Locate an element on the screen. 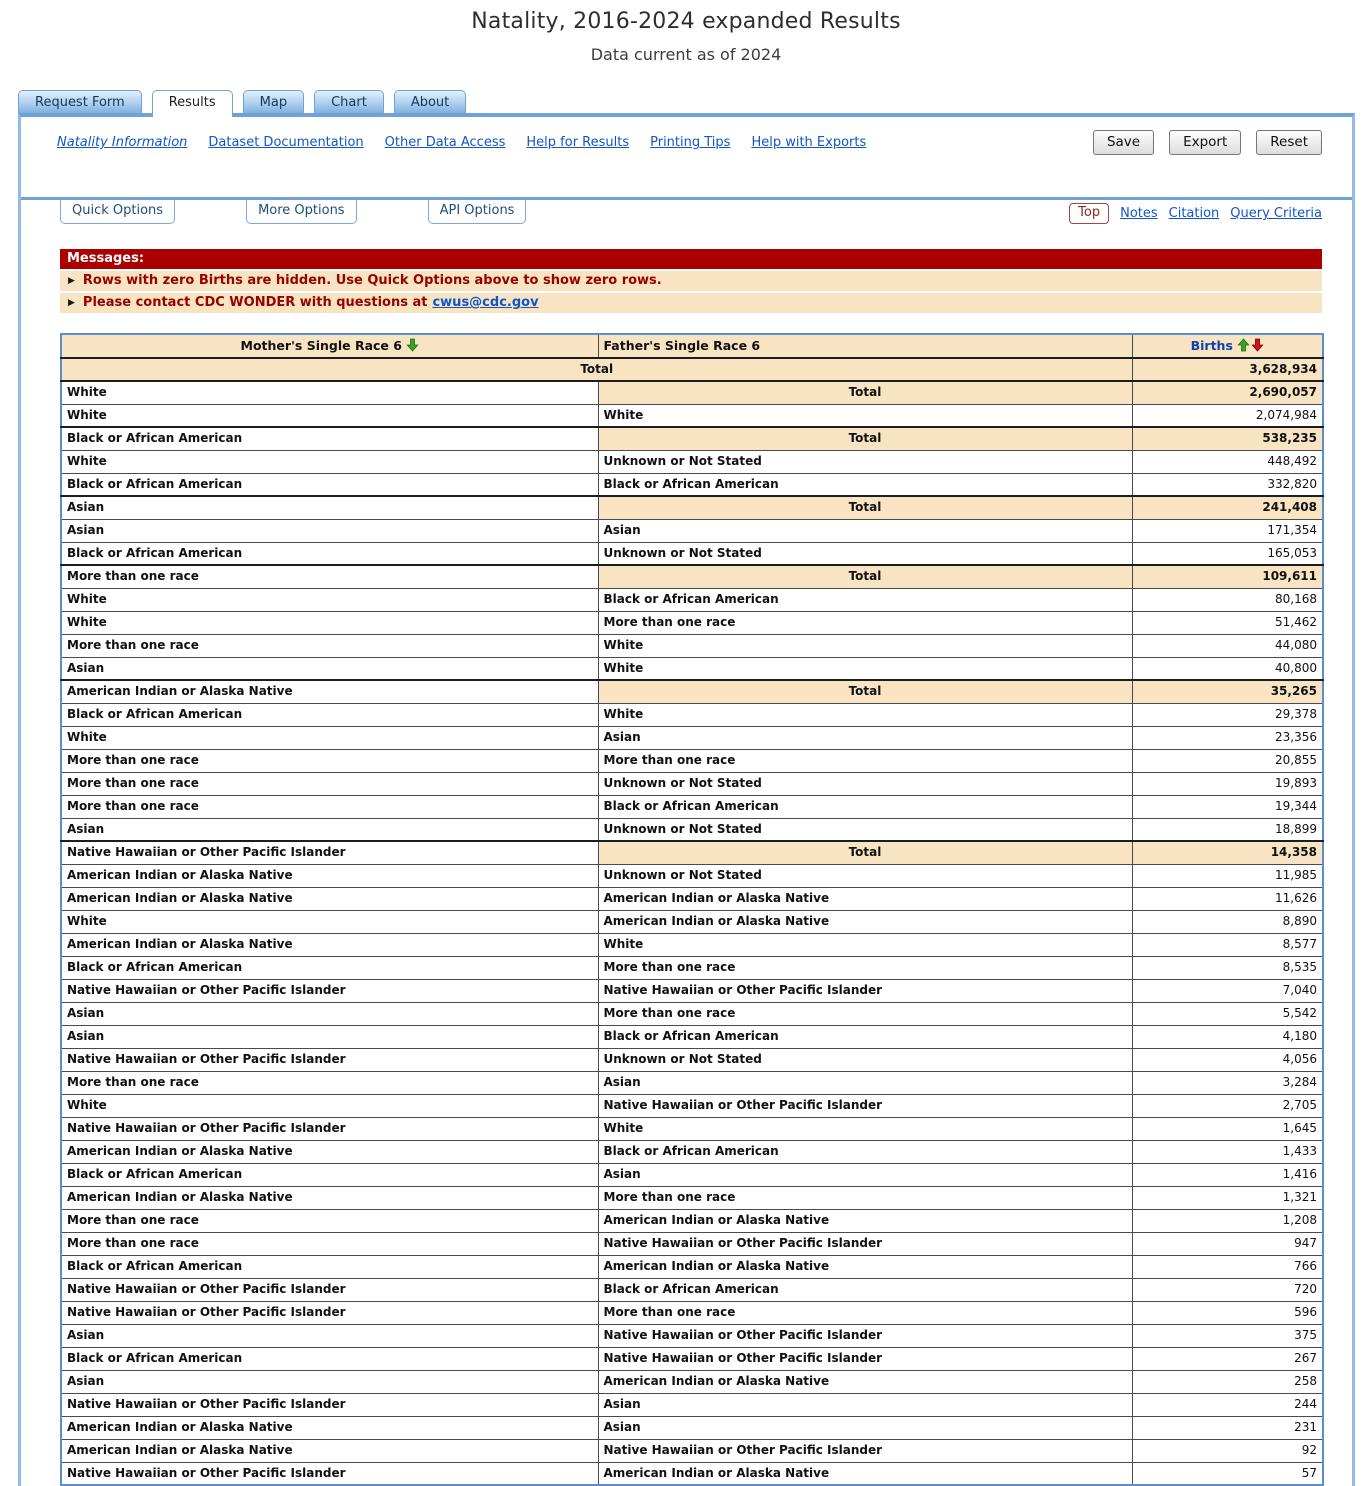  table-total-row: Total 3,628,934 is located at coordinates (692, 369).